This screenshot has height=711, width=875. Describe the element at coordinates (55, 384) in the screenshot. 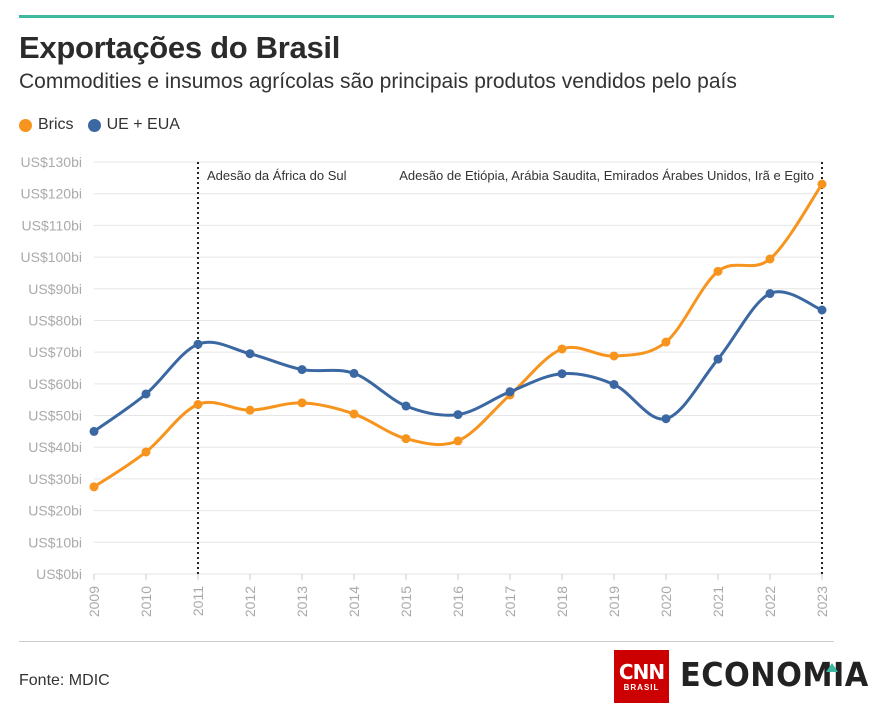

I see `y-tick-label: US$60bi` at that location.